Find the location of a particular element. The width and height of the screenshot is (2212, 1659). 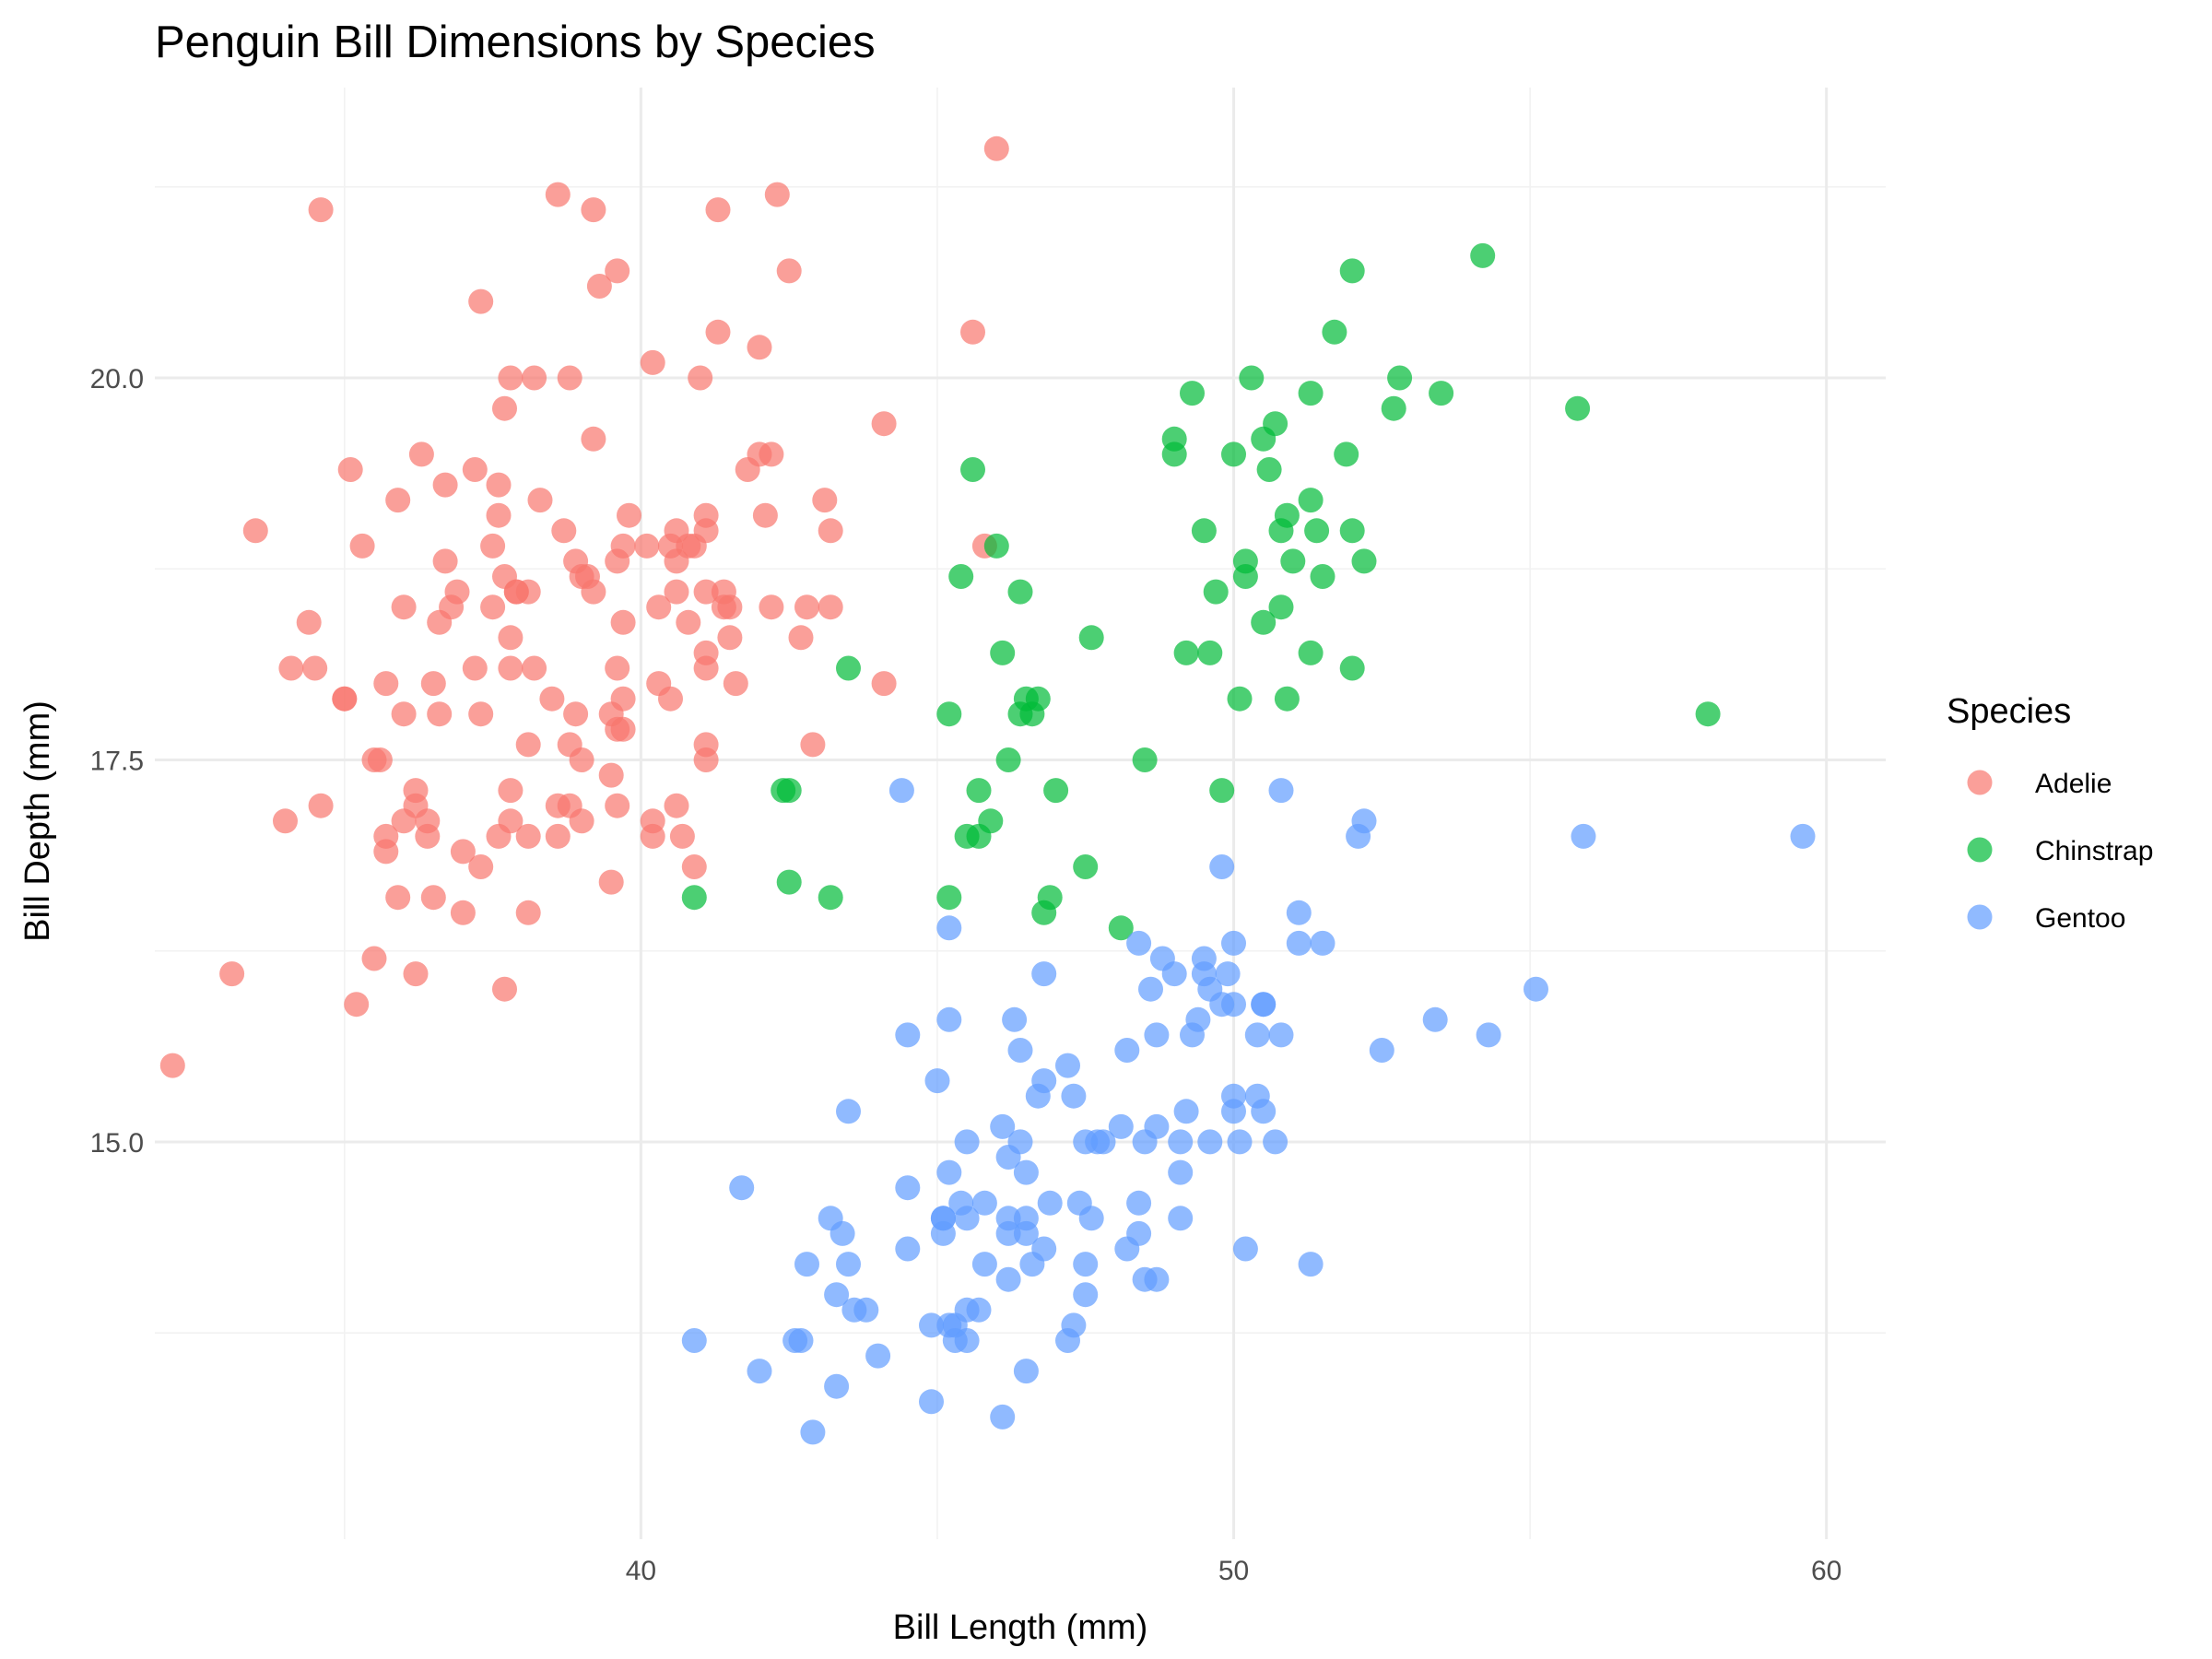

legend-label-adelie: Adelie is located at coordinates (2073, 784).